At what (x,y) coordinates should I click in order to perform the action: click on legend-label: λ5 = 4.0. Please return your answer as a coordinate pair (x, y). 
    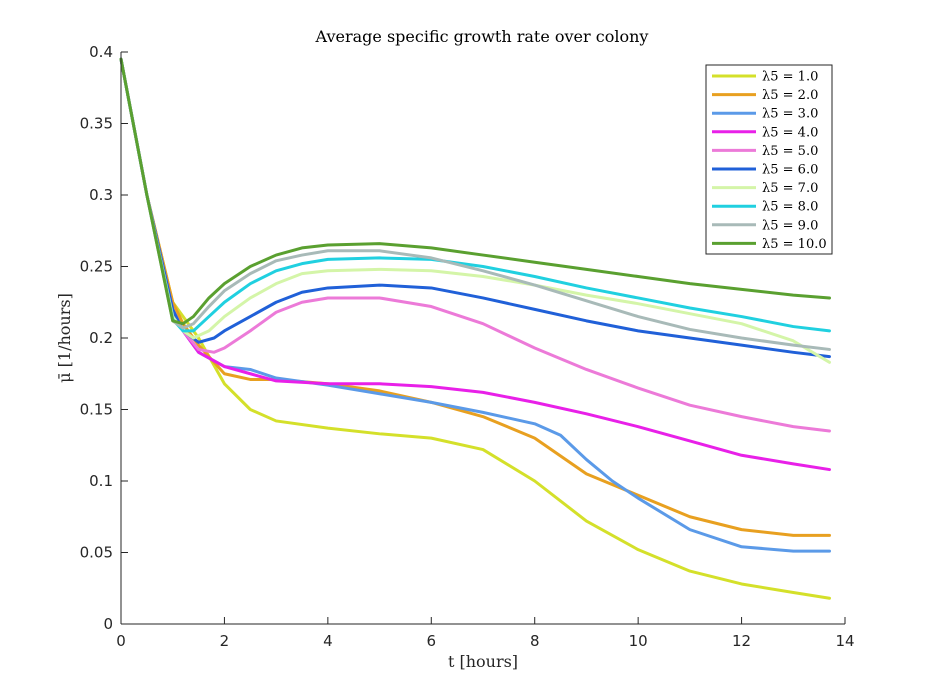
    Looking at the image, I should click on (790, 132).